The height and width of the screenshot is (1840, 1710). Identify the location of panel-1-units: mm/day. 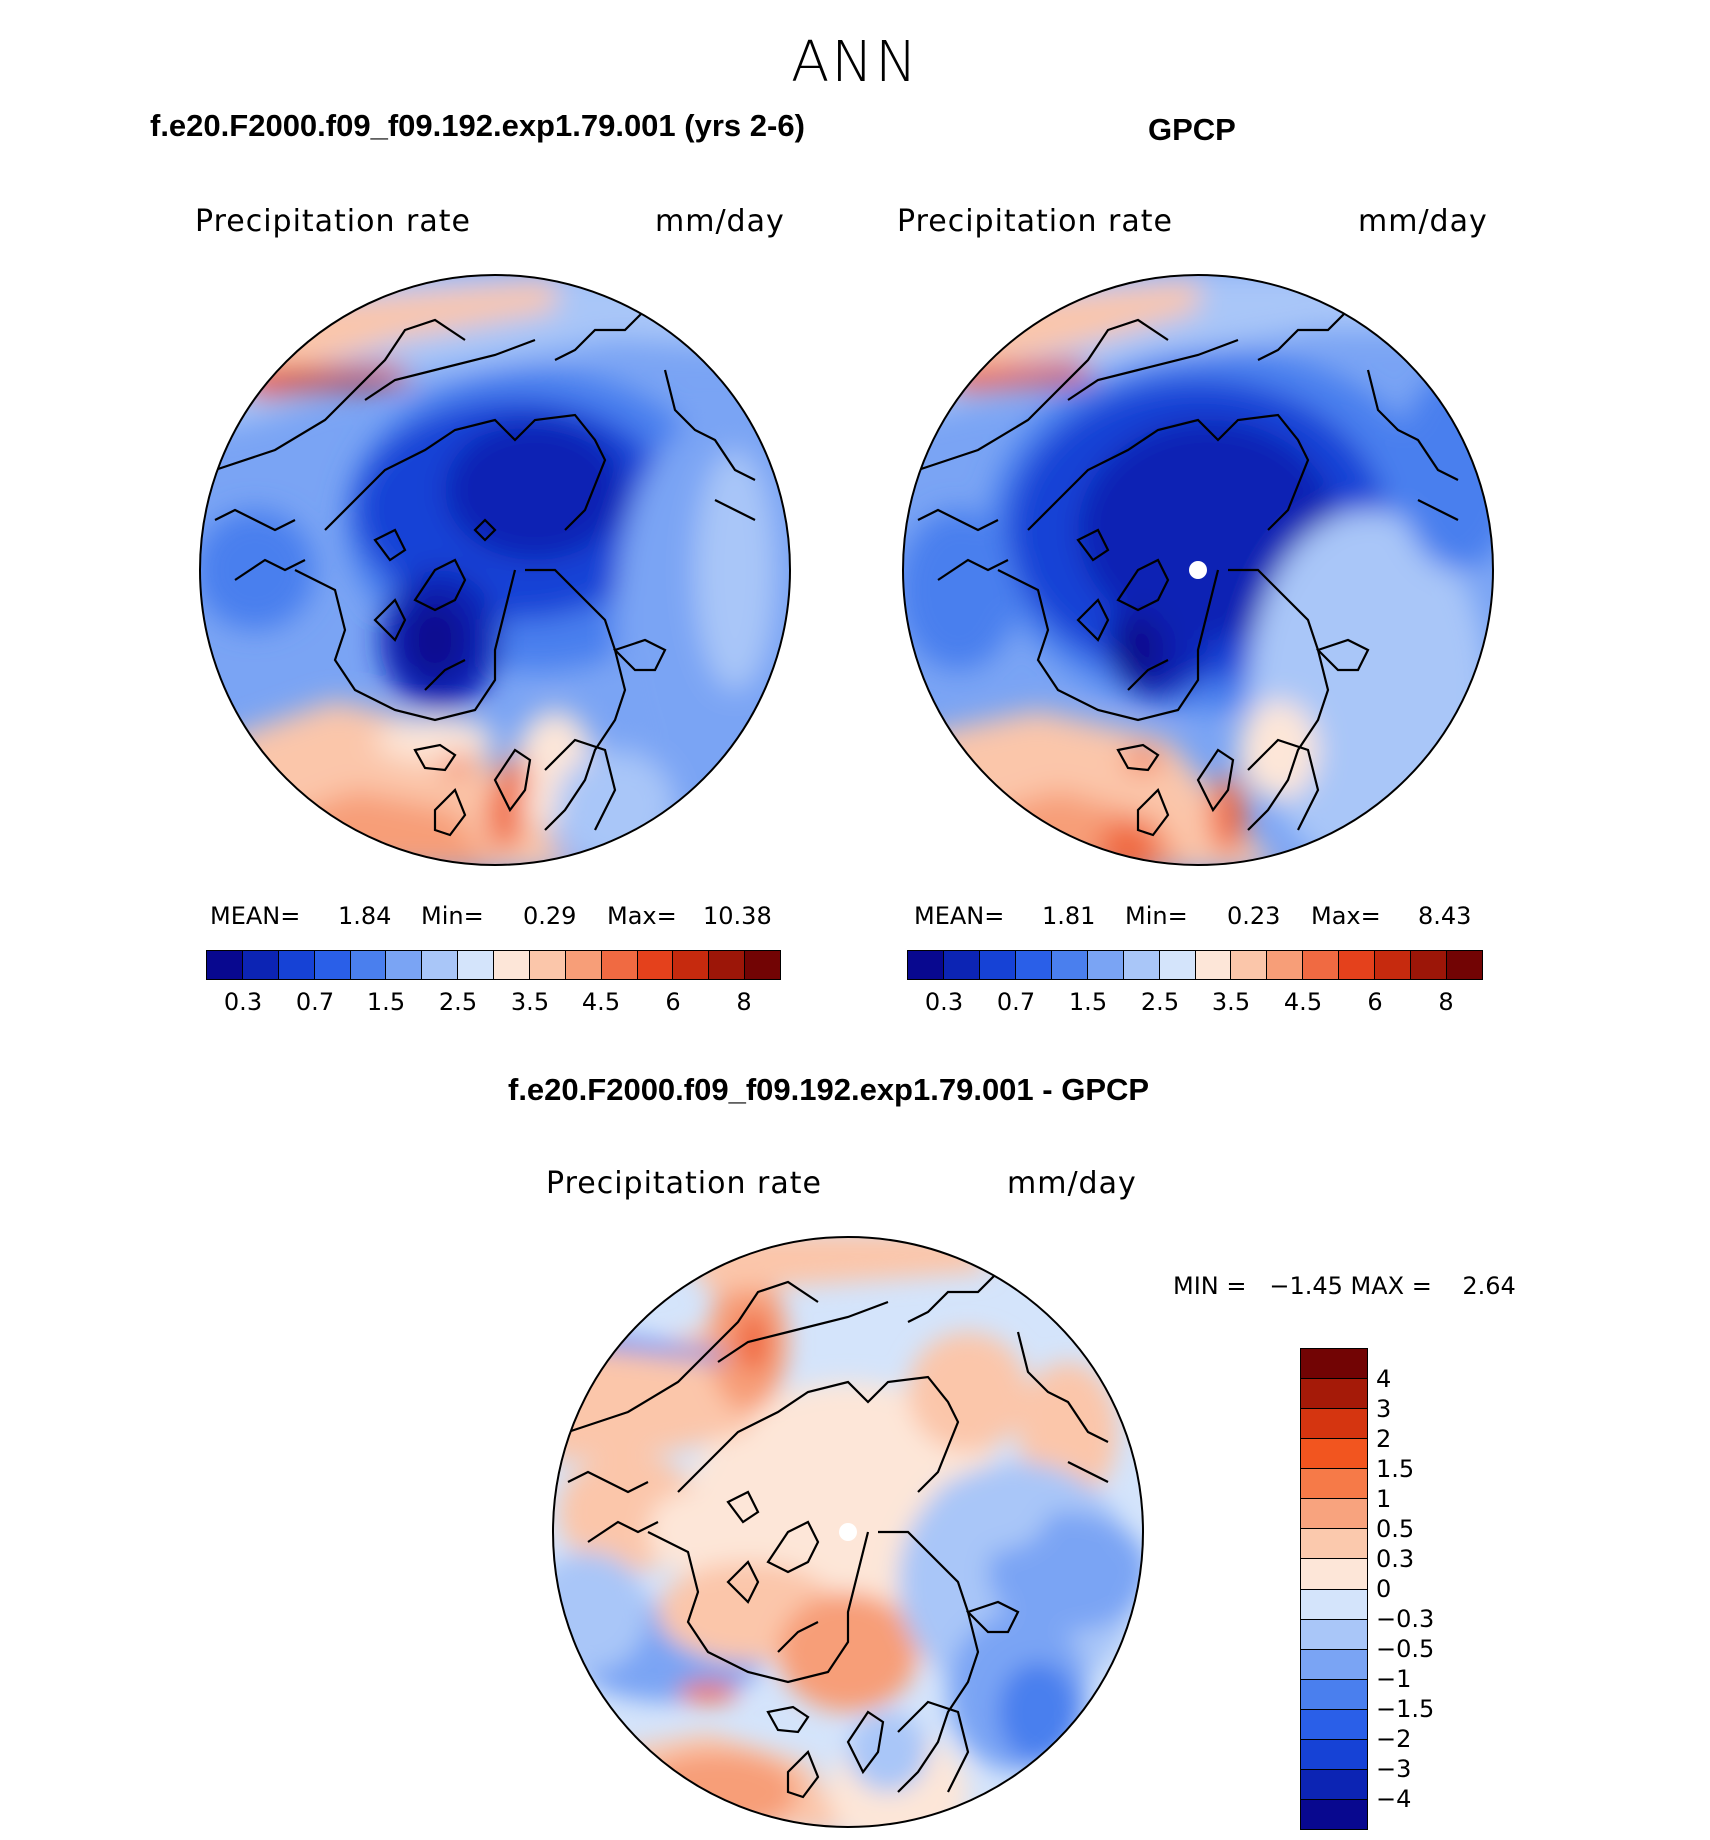
(720, 221).